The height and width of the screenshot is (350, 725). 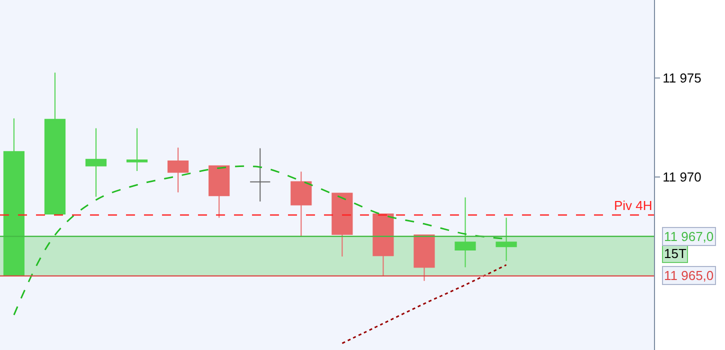 What do you see at coordinates (689, 275) in the screenshot?
I see `ref-line-label: 11 965,0` at bounding box center [689, 275].